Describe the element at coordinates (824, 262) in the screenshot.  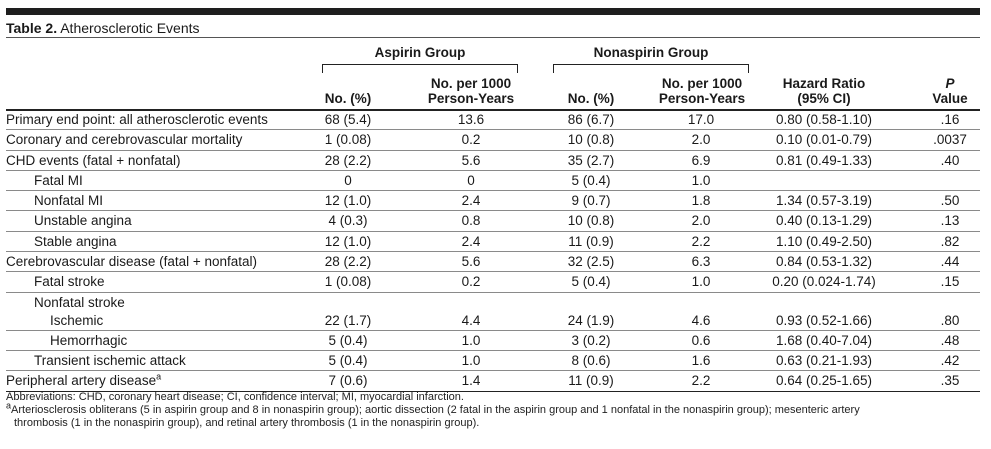
I see `cell-hazard-ratio: 0.84 (0.53-1.32)` at that location.